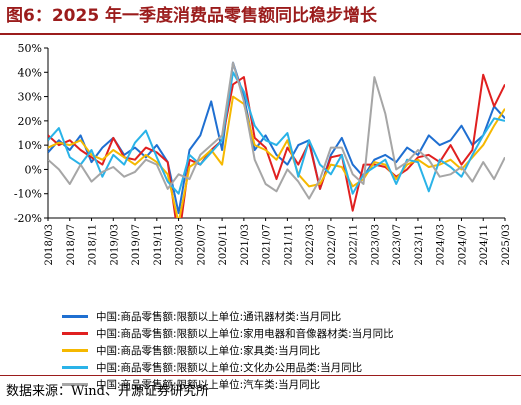 Image resolution: width=521 pixels, height=405 pixels. Describe the element at coordinates (208, 351) in the screenshot. I see `legend-label: 中国:商品零售额:限额以上单位:家具类:当月同比` at that location.